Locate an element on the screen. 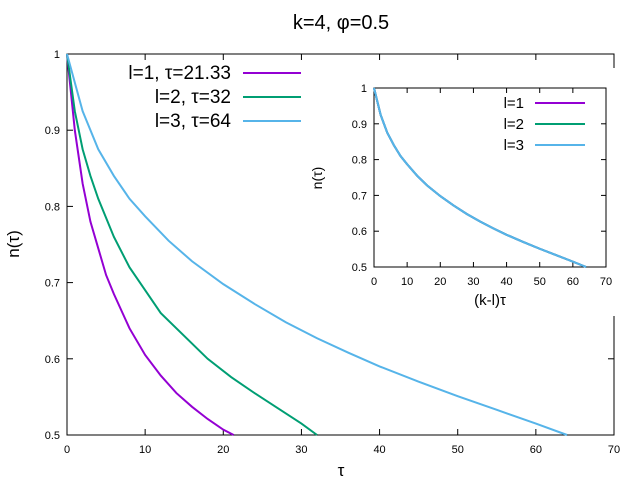 Image resolution: width=640 pixels, height=480 pixels. inset-x-tick-label: 10 is located at coordinates (407, 282).